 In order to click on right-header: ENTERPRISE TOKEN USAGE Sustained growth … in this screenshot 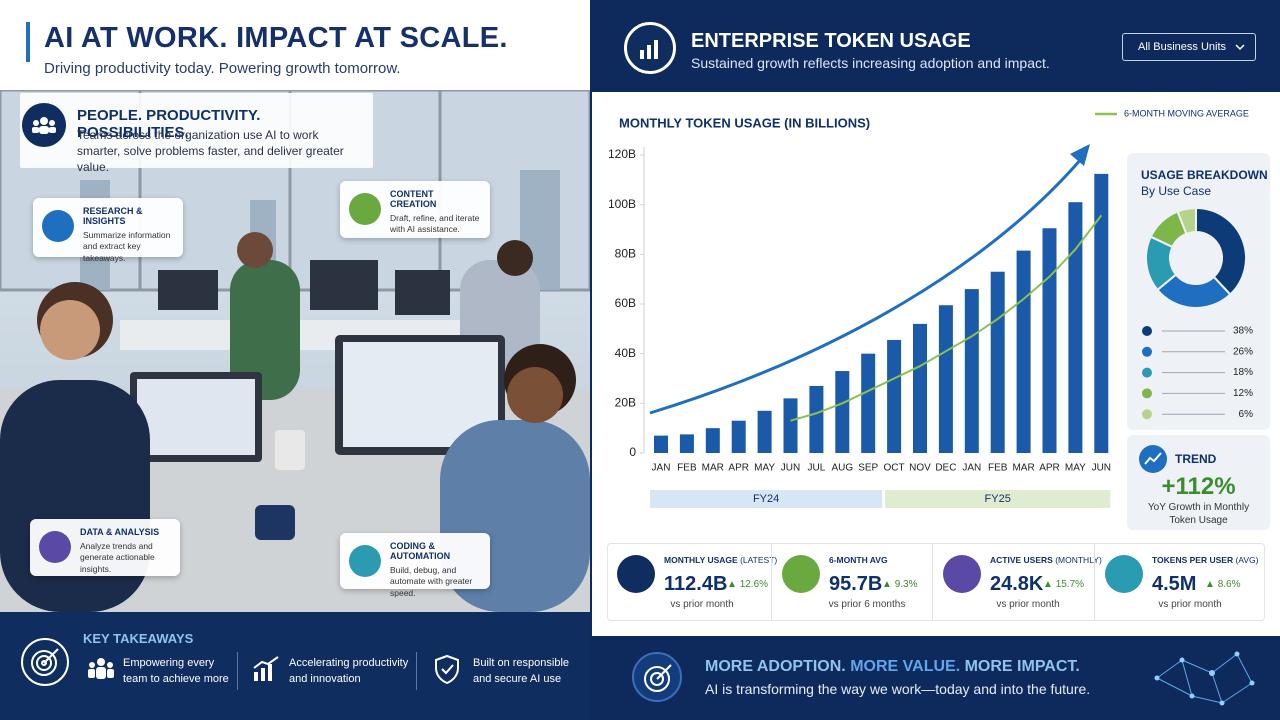, I will do `click(935, 46)`.